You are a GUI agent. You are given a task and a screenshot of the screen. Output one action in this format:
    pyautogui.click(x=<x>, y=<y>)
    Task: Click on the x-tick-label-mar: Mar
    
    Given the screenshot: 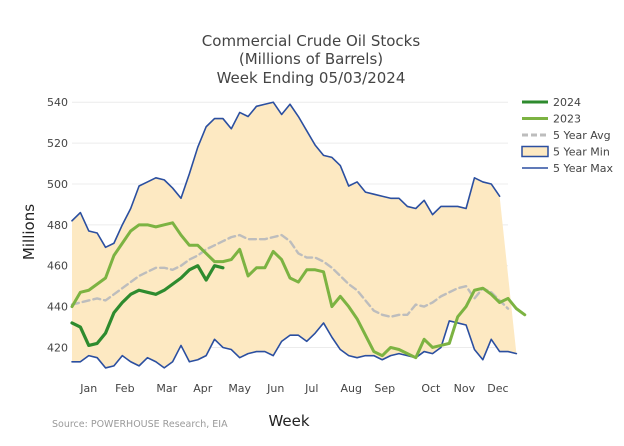 What is the action you would take?
    pyautogui.click(x=166, y=388)
    